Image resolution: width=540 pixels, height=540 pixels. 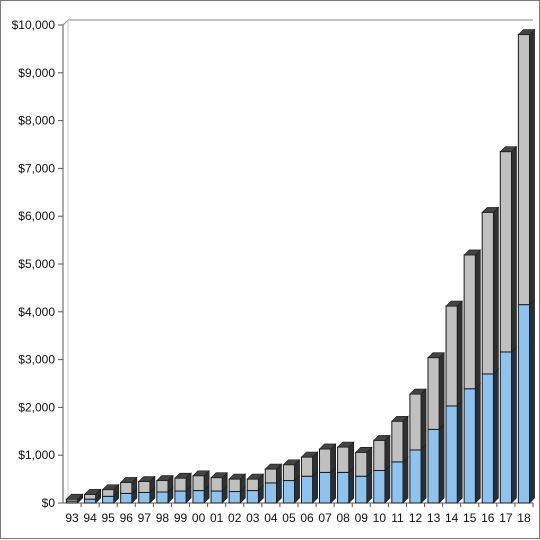 What do you see at coordinates (199, 518) in the screenshot?
I see `x-tick-label-00: 00` at bounding box center [199, 518].